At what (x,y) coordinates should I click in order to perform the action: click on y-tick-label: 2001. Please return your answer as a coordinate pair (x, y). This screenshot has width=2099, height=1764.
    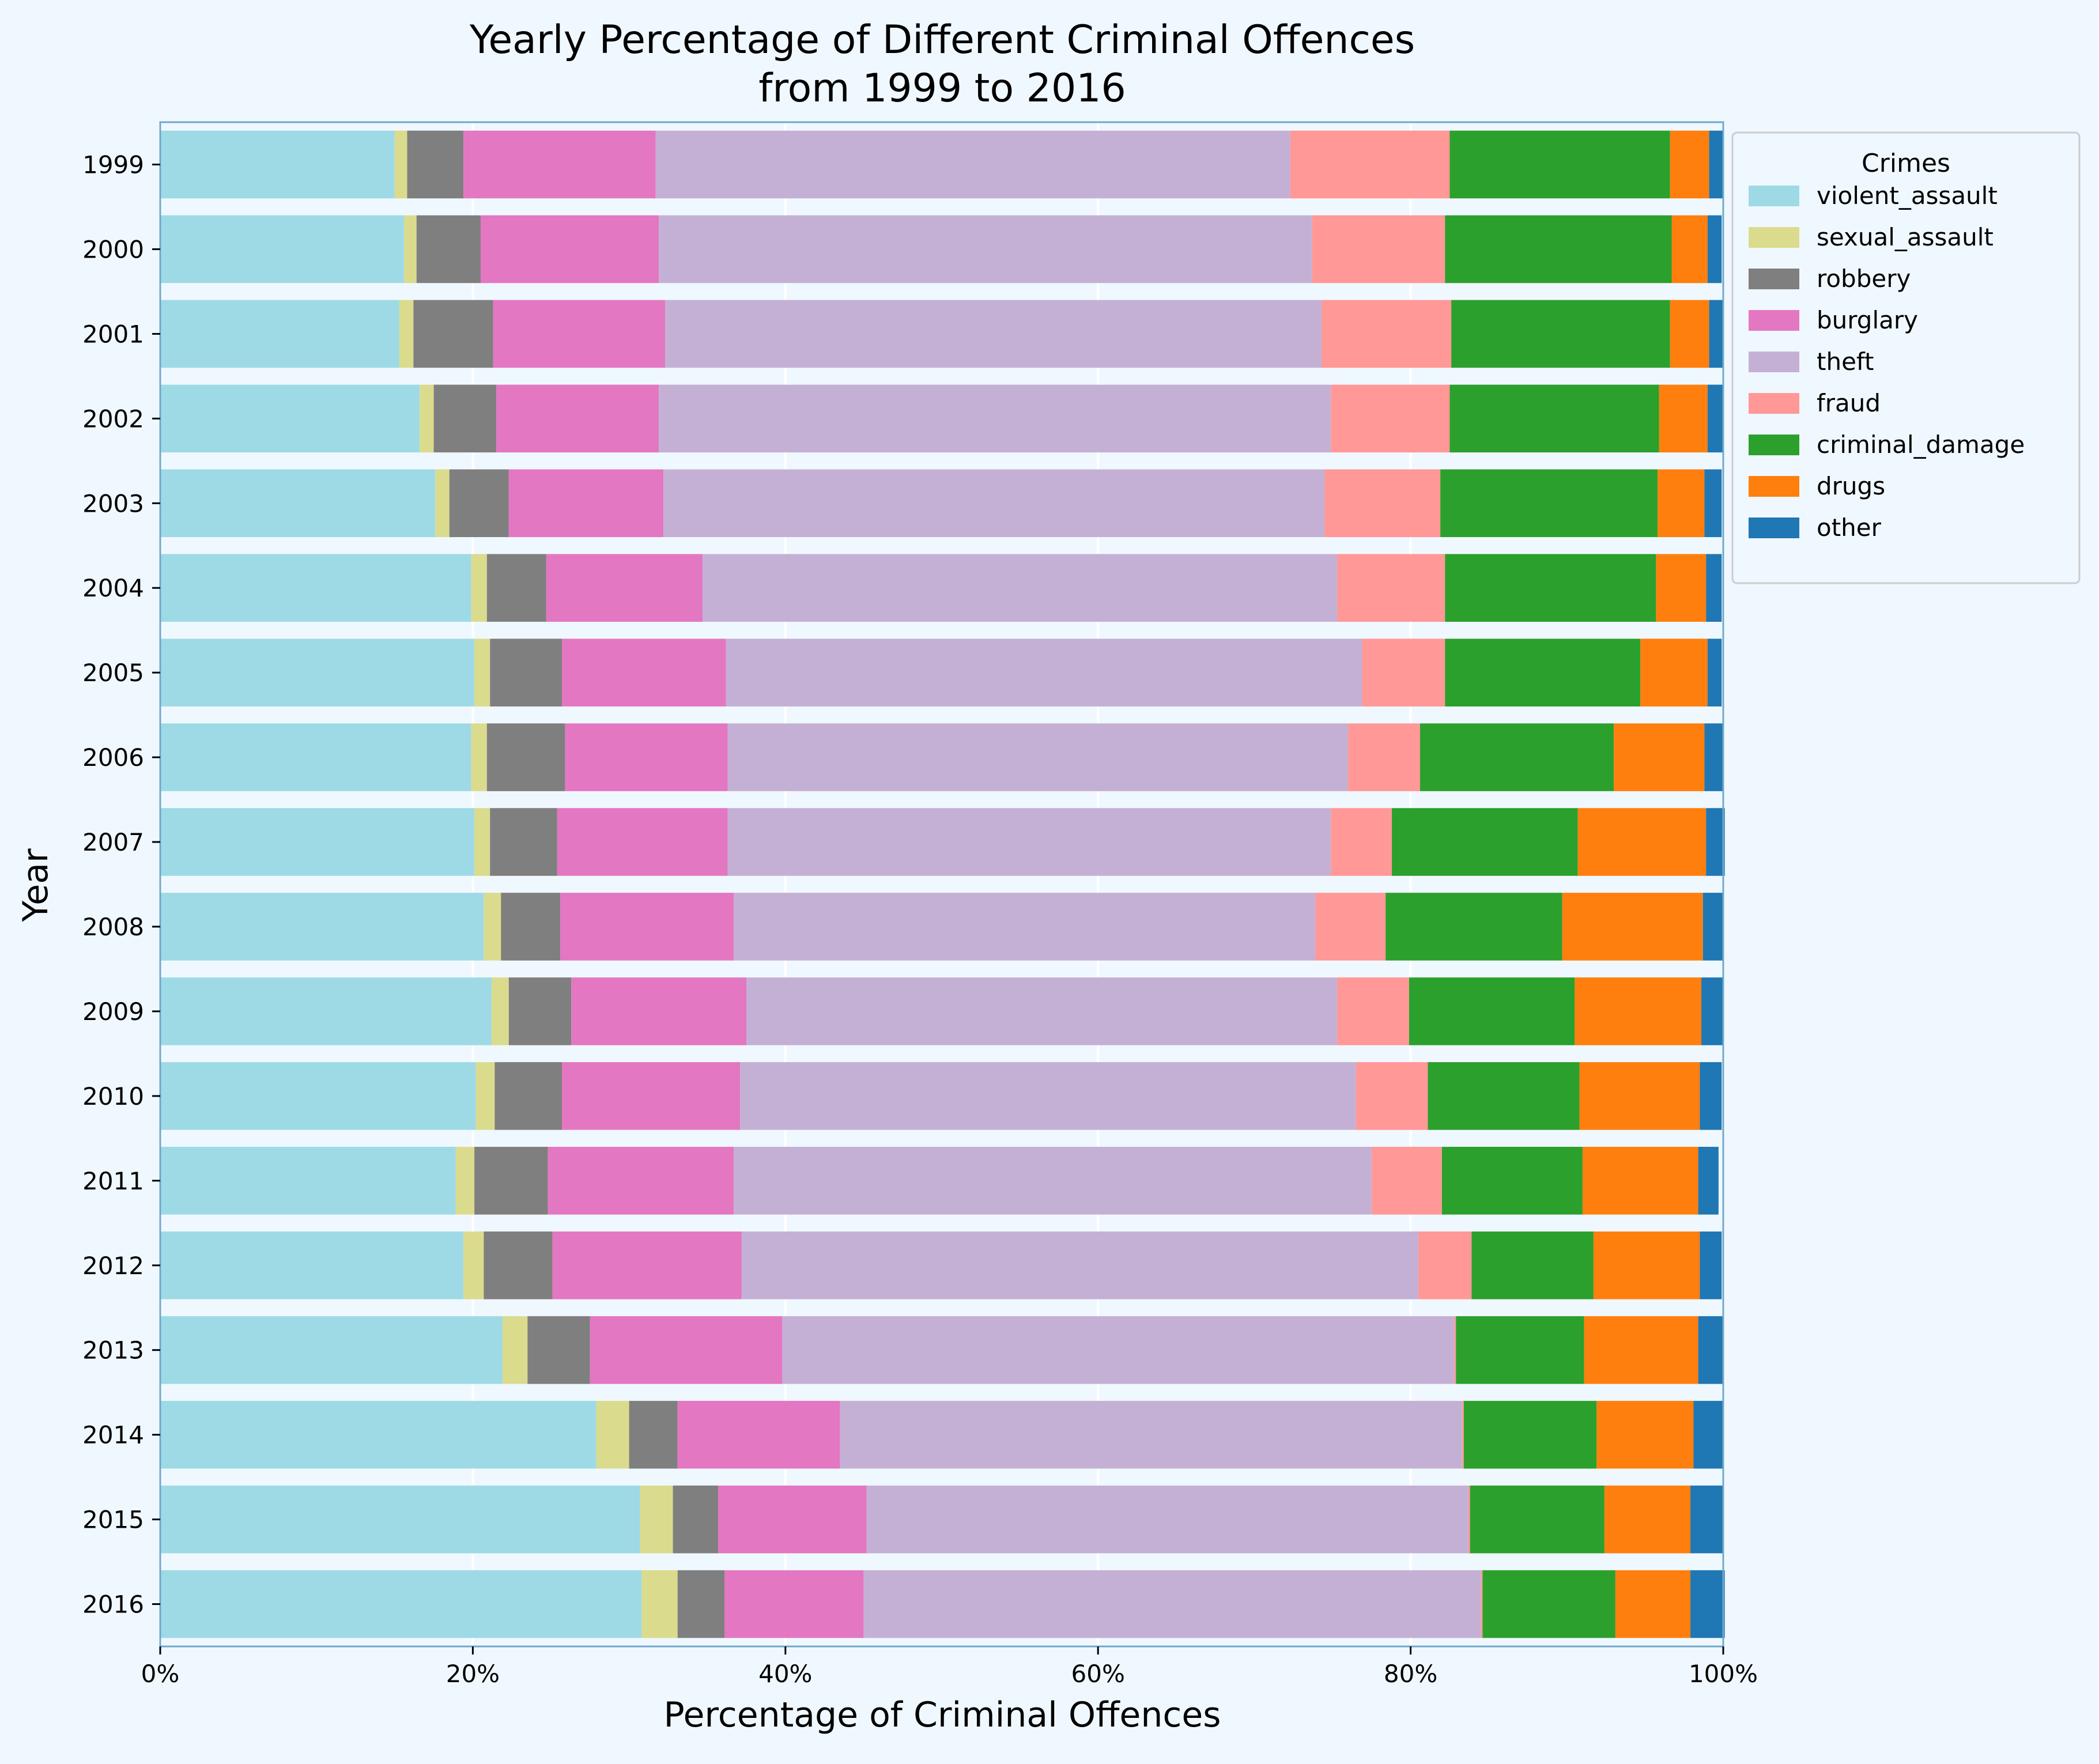
    Looking at the image, I should click on (113, 334).